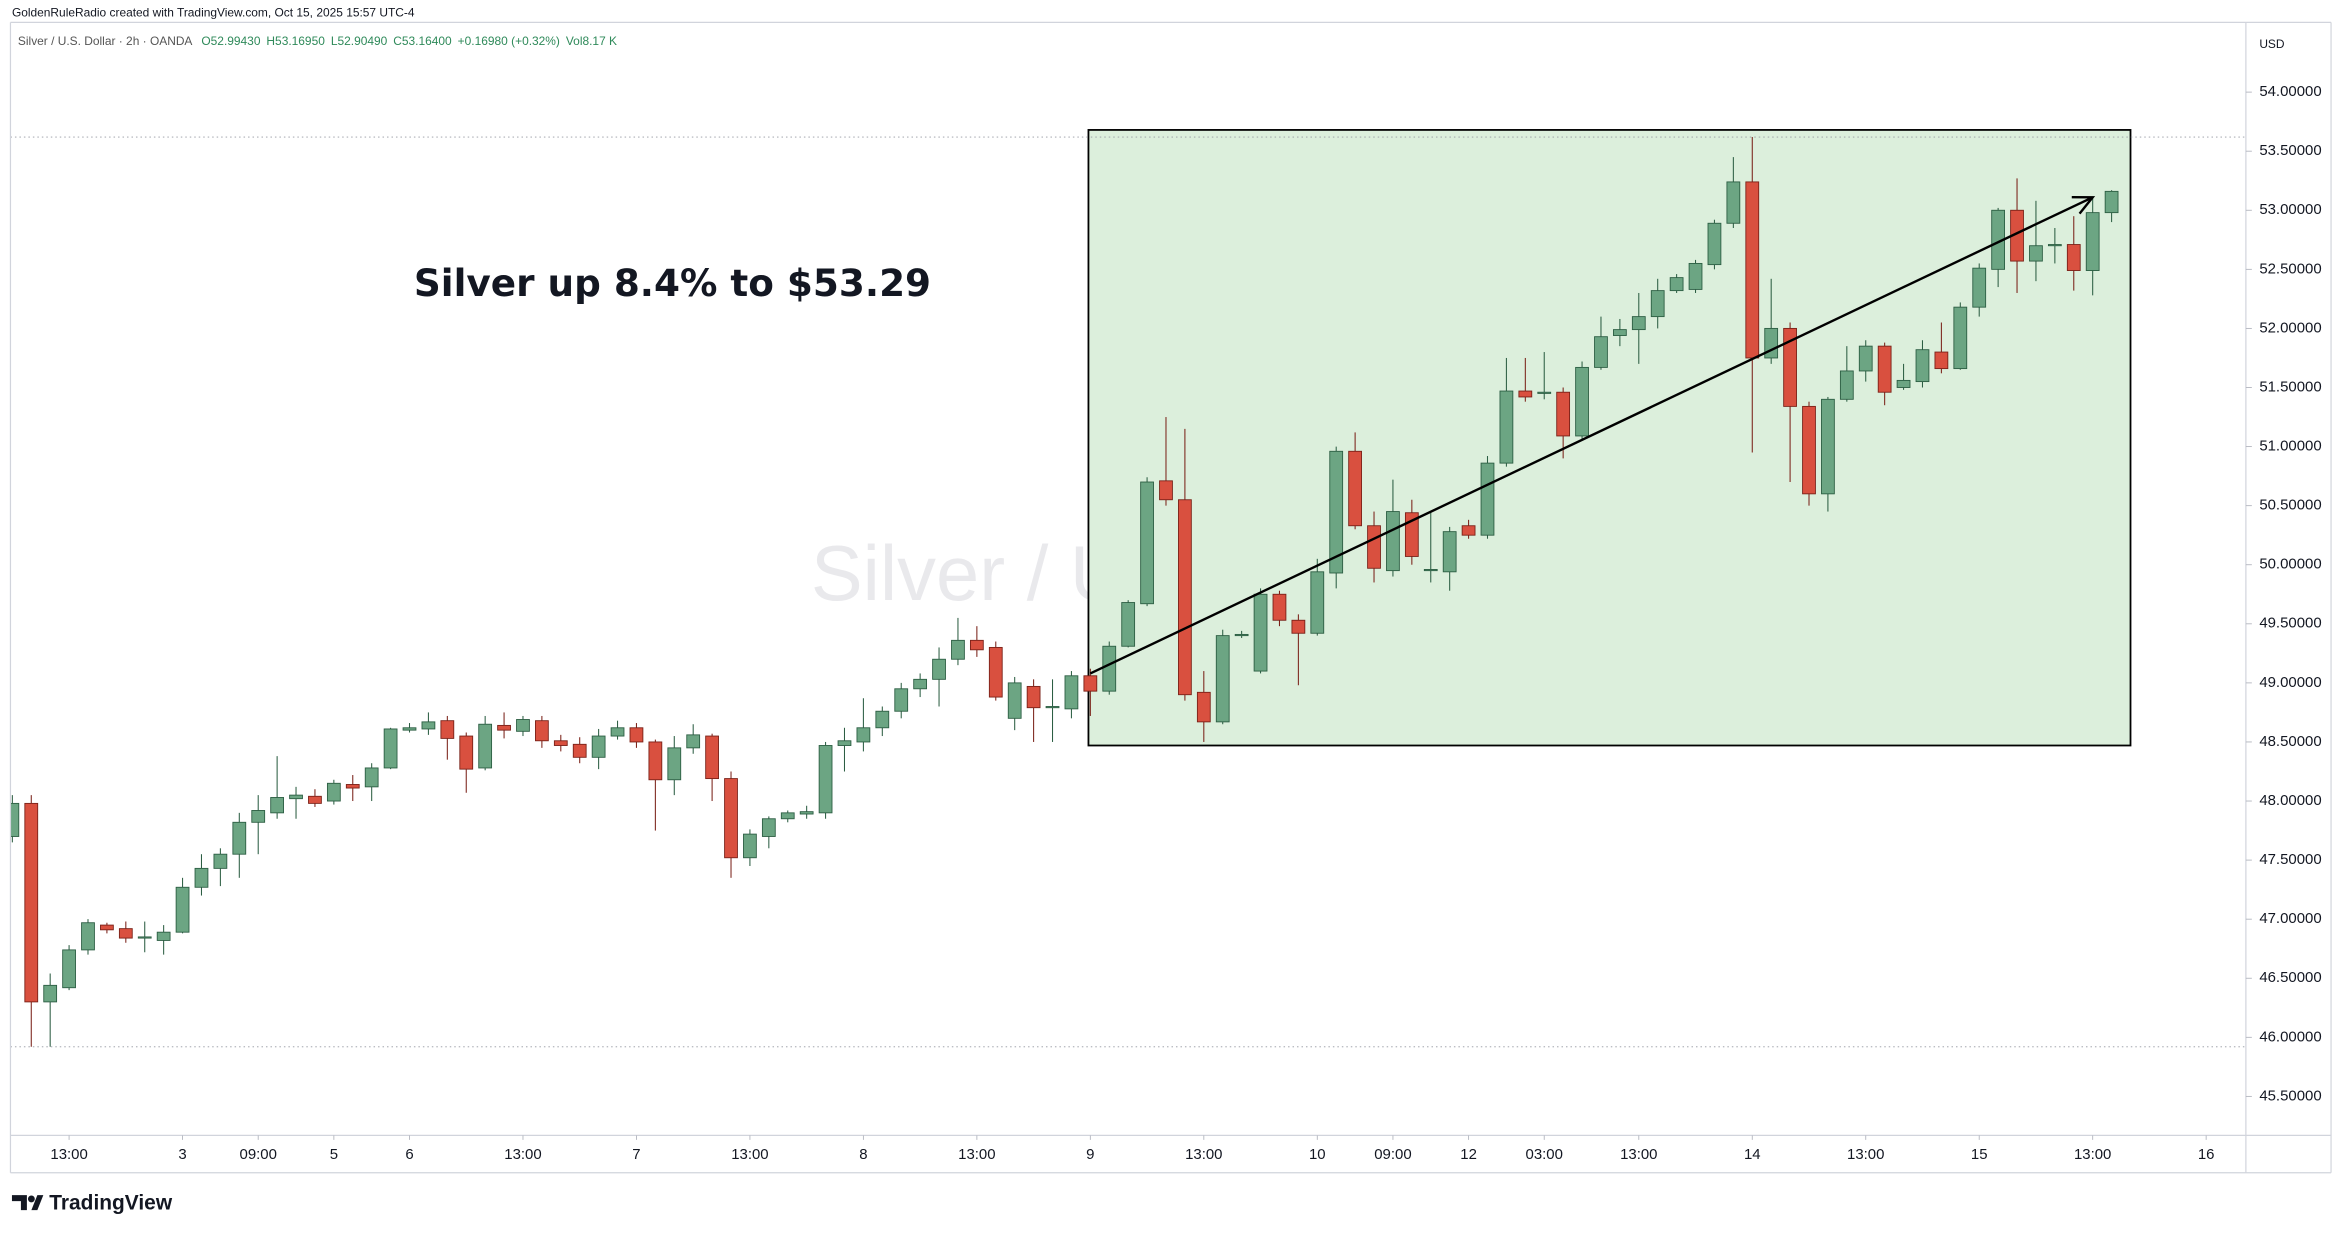 This screenshot has width=2343, height=1234. What do you see at coordinates (2290, 1095) in the screenshot?
I see `y-tick-label: 45.50000` at bounding box center [2290, 1095].